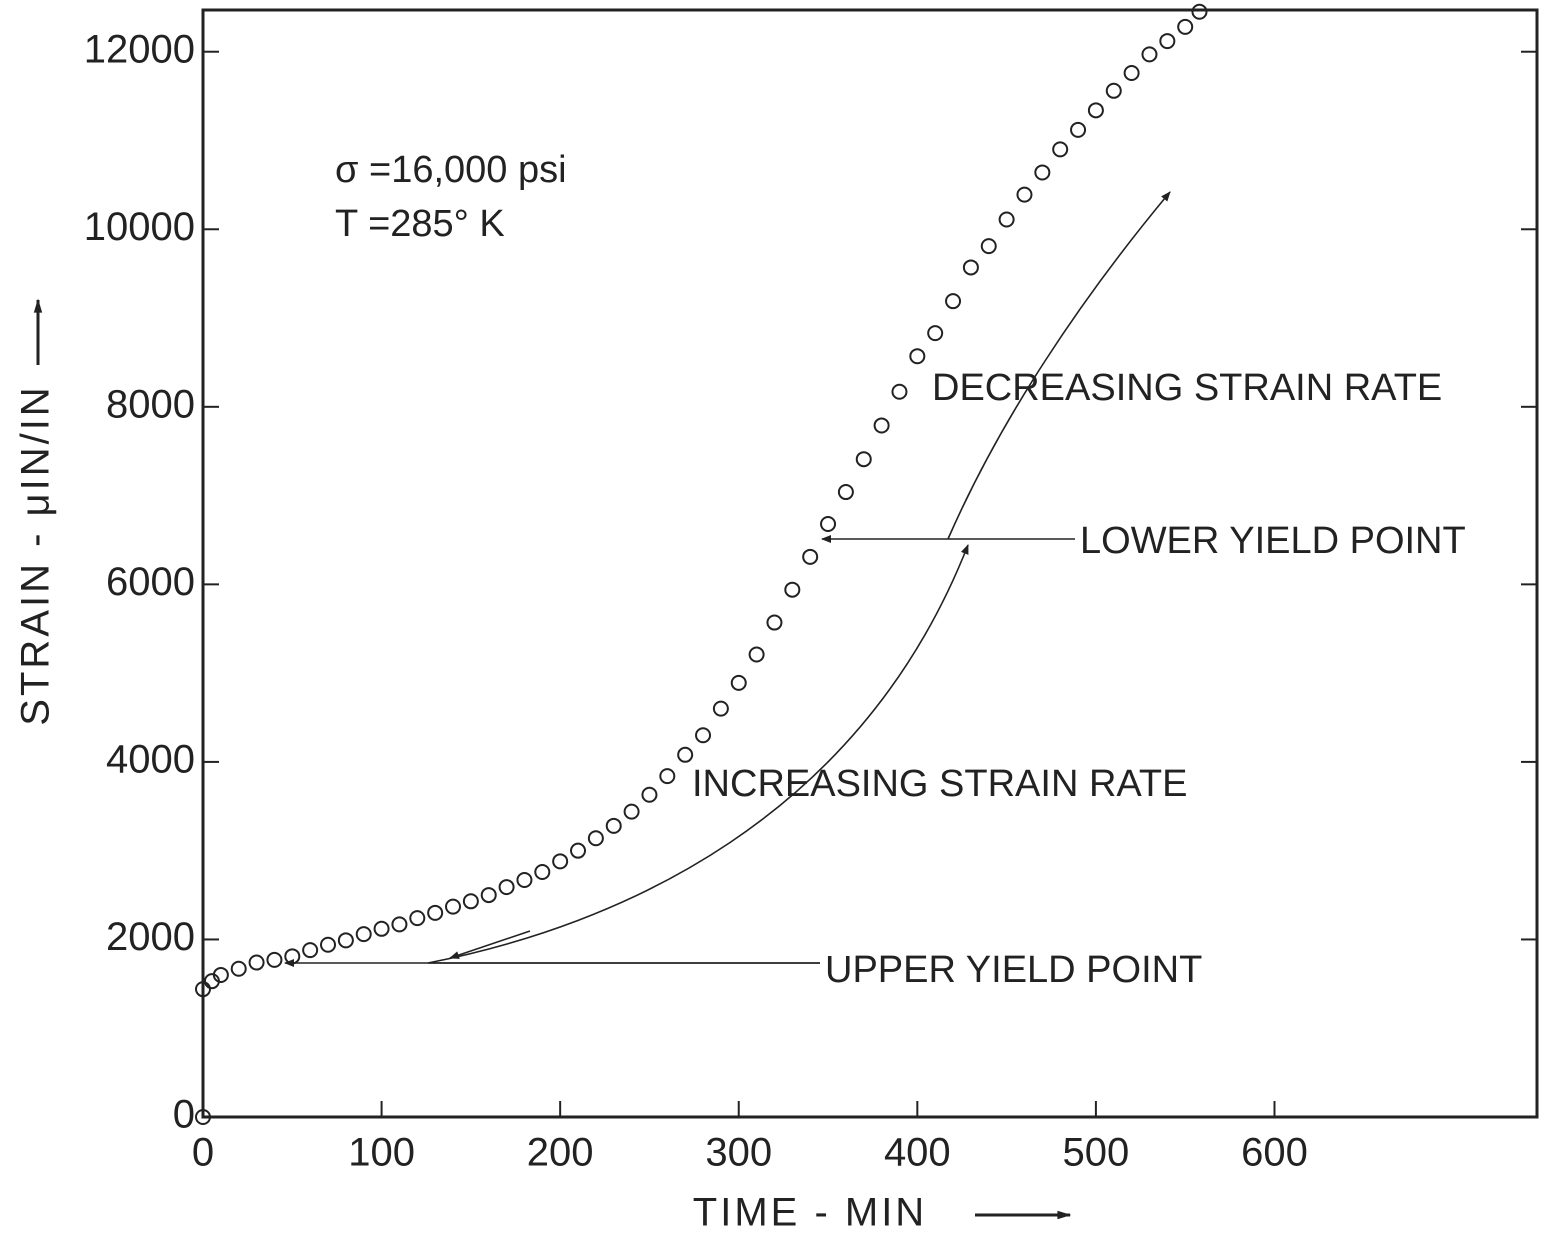 This screenshot has height=1238, width=1544. What do you see at coordinates (810, 1213) in the screenshot?
I see `x-axis-label: TIME - MIN` at bounding box center [810, 1213].